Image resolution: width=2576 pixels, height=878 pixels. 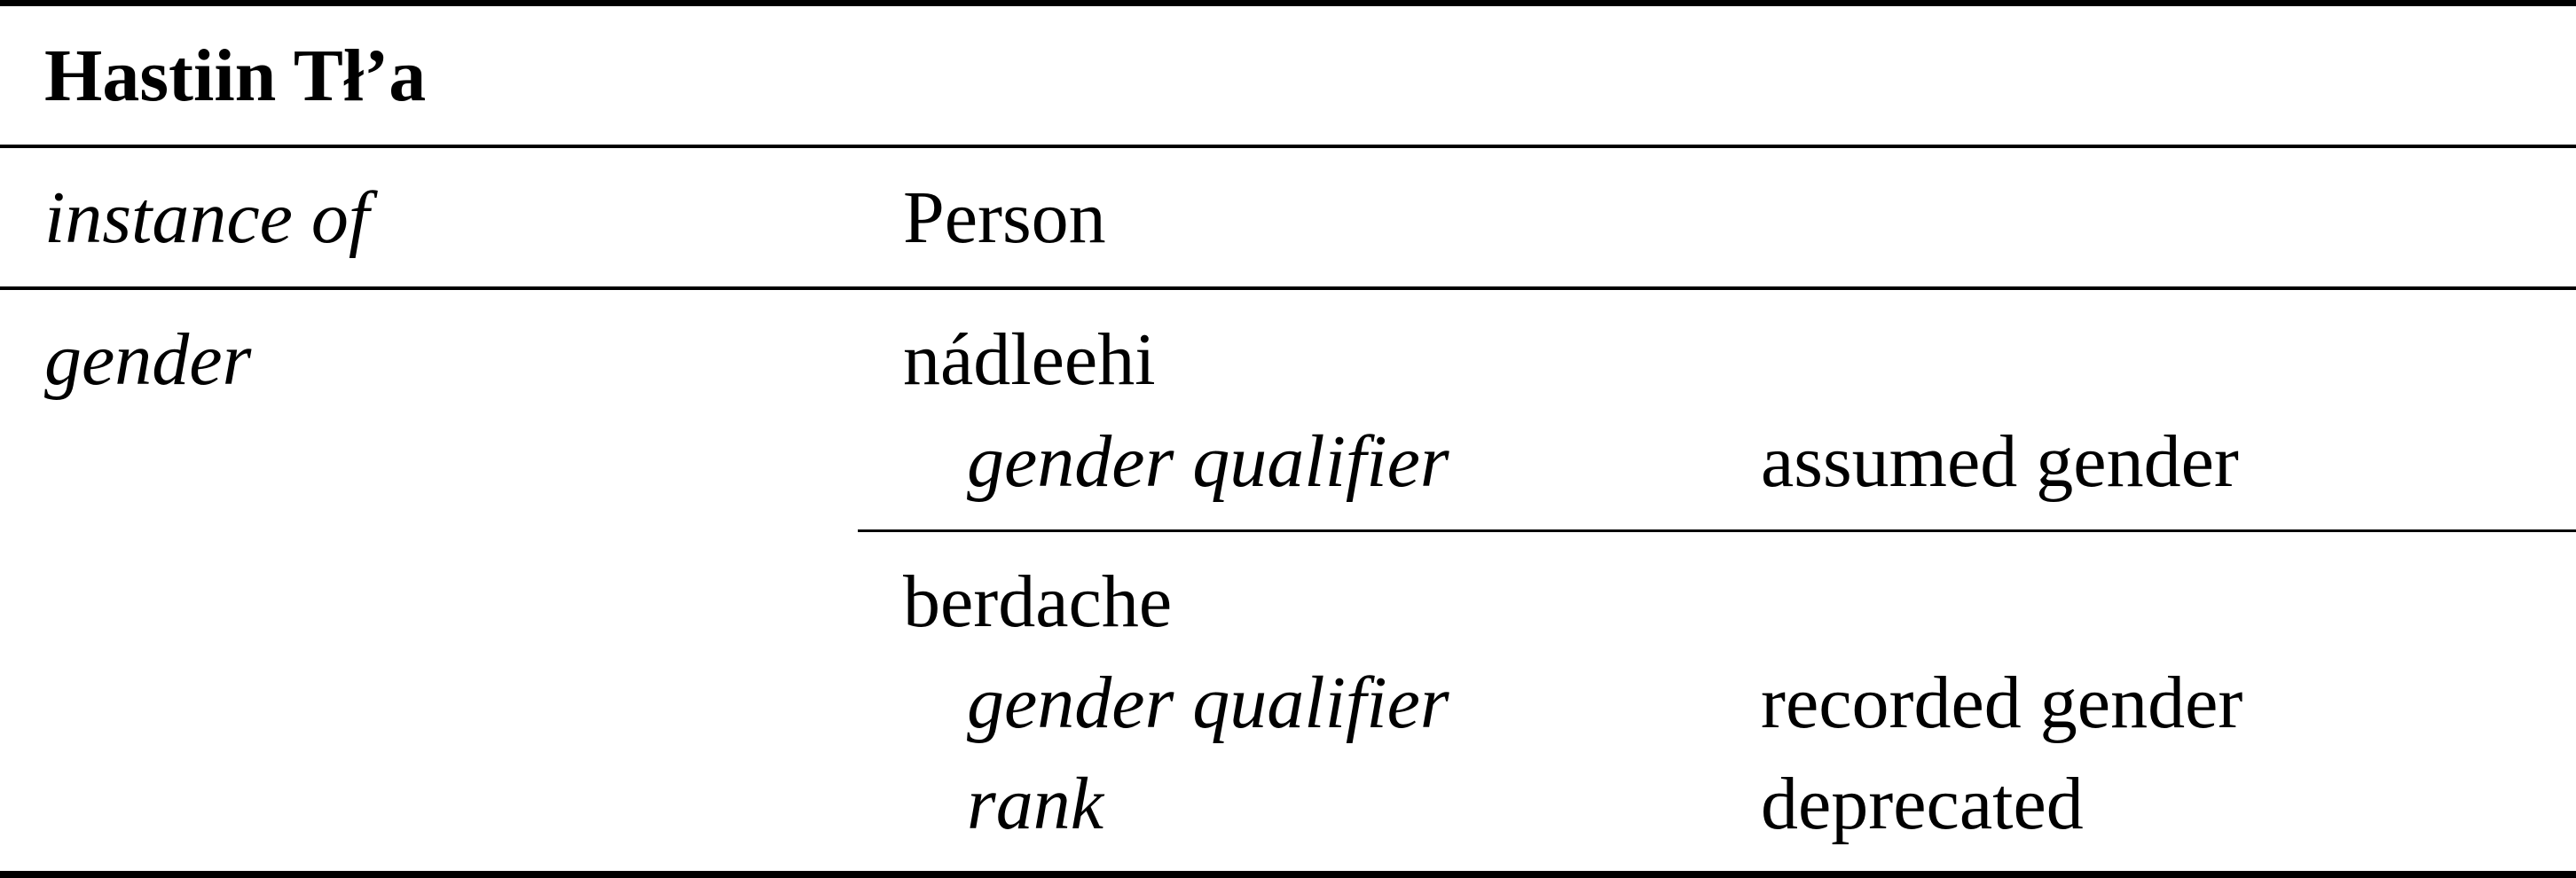 What do you see at coordinates (1717, 530) in the screenshot?
I see `value-separator-rule` at bounding box center [1717, 530].